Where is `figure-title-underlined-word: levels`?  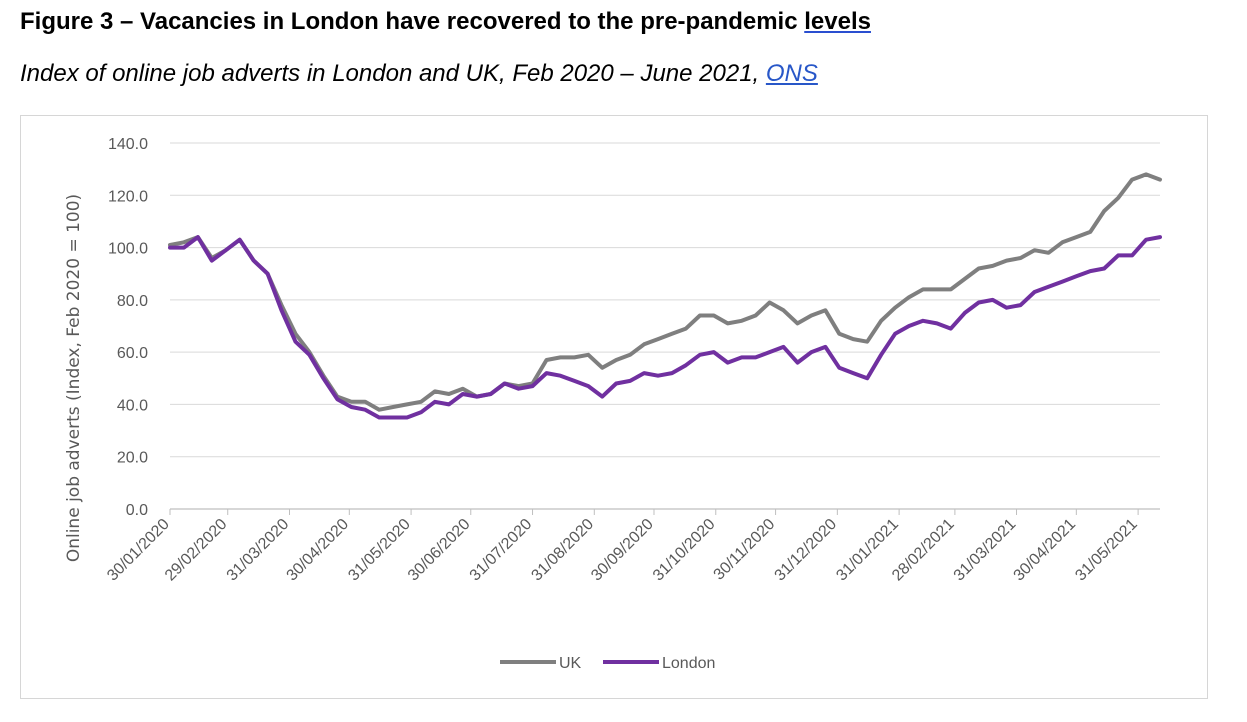 figure-title-underlined-word: levels is located at coordinates (837, 21).